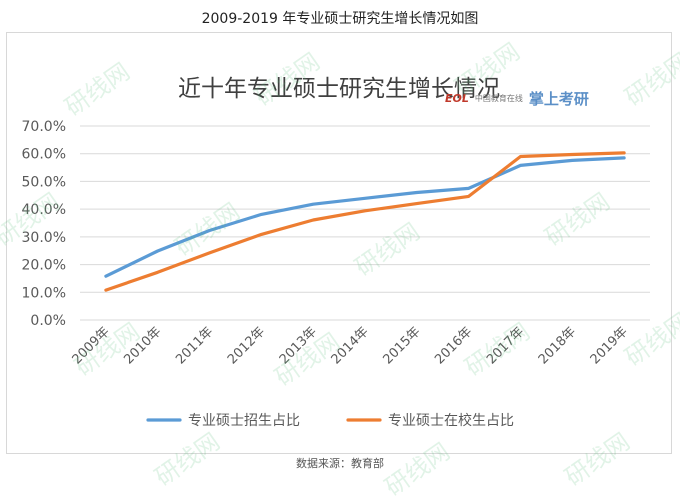  I want to click on y-tick-label: 60.0%, so click(44, 155).